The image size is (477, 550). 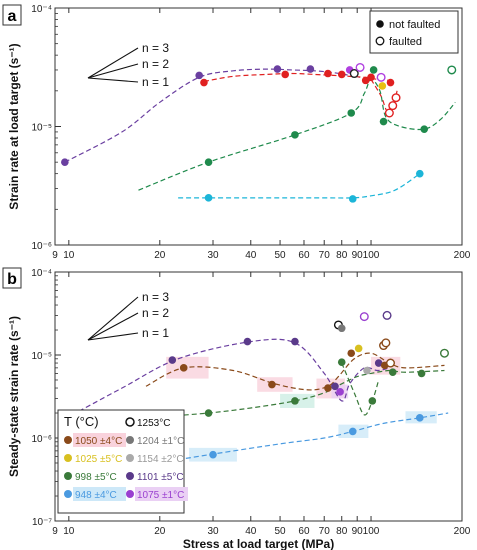 I want to click on x-axis-label: Stress at load target (MPa), so click(x=258, y=543).